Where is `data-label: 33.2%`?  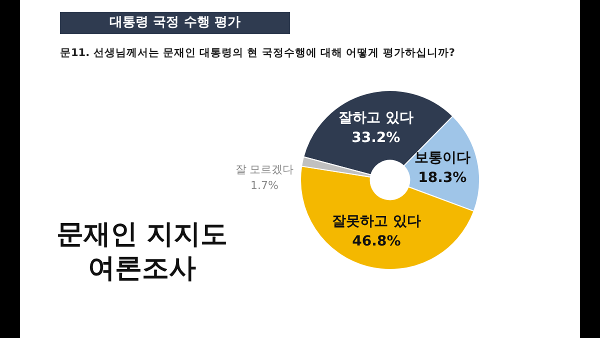 data-label: 33.2% is located at coordinates (376, 138).